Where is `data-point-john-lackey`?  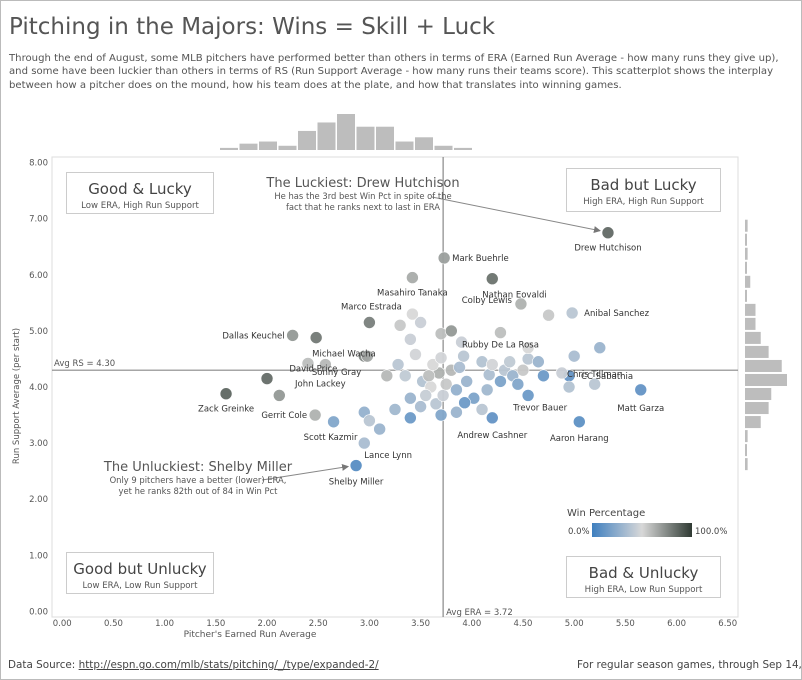 data-point-john-lackey is located at coordinates (267, 378).